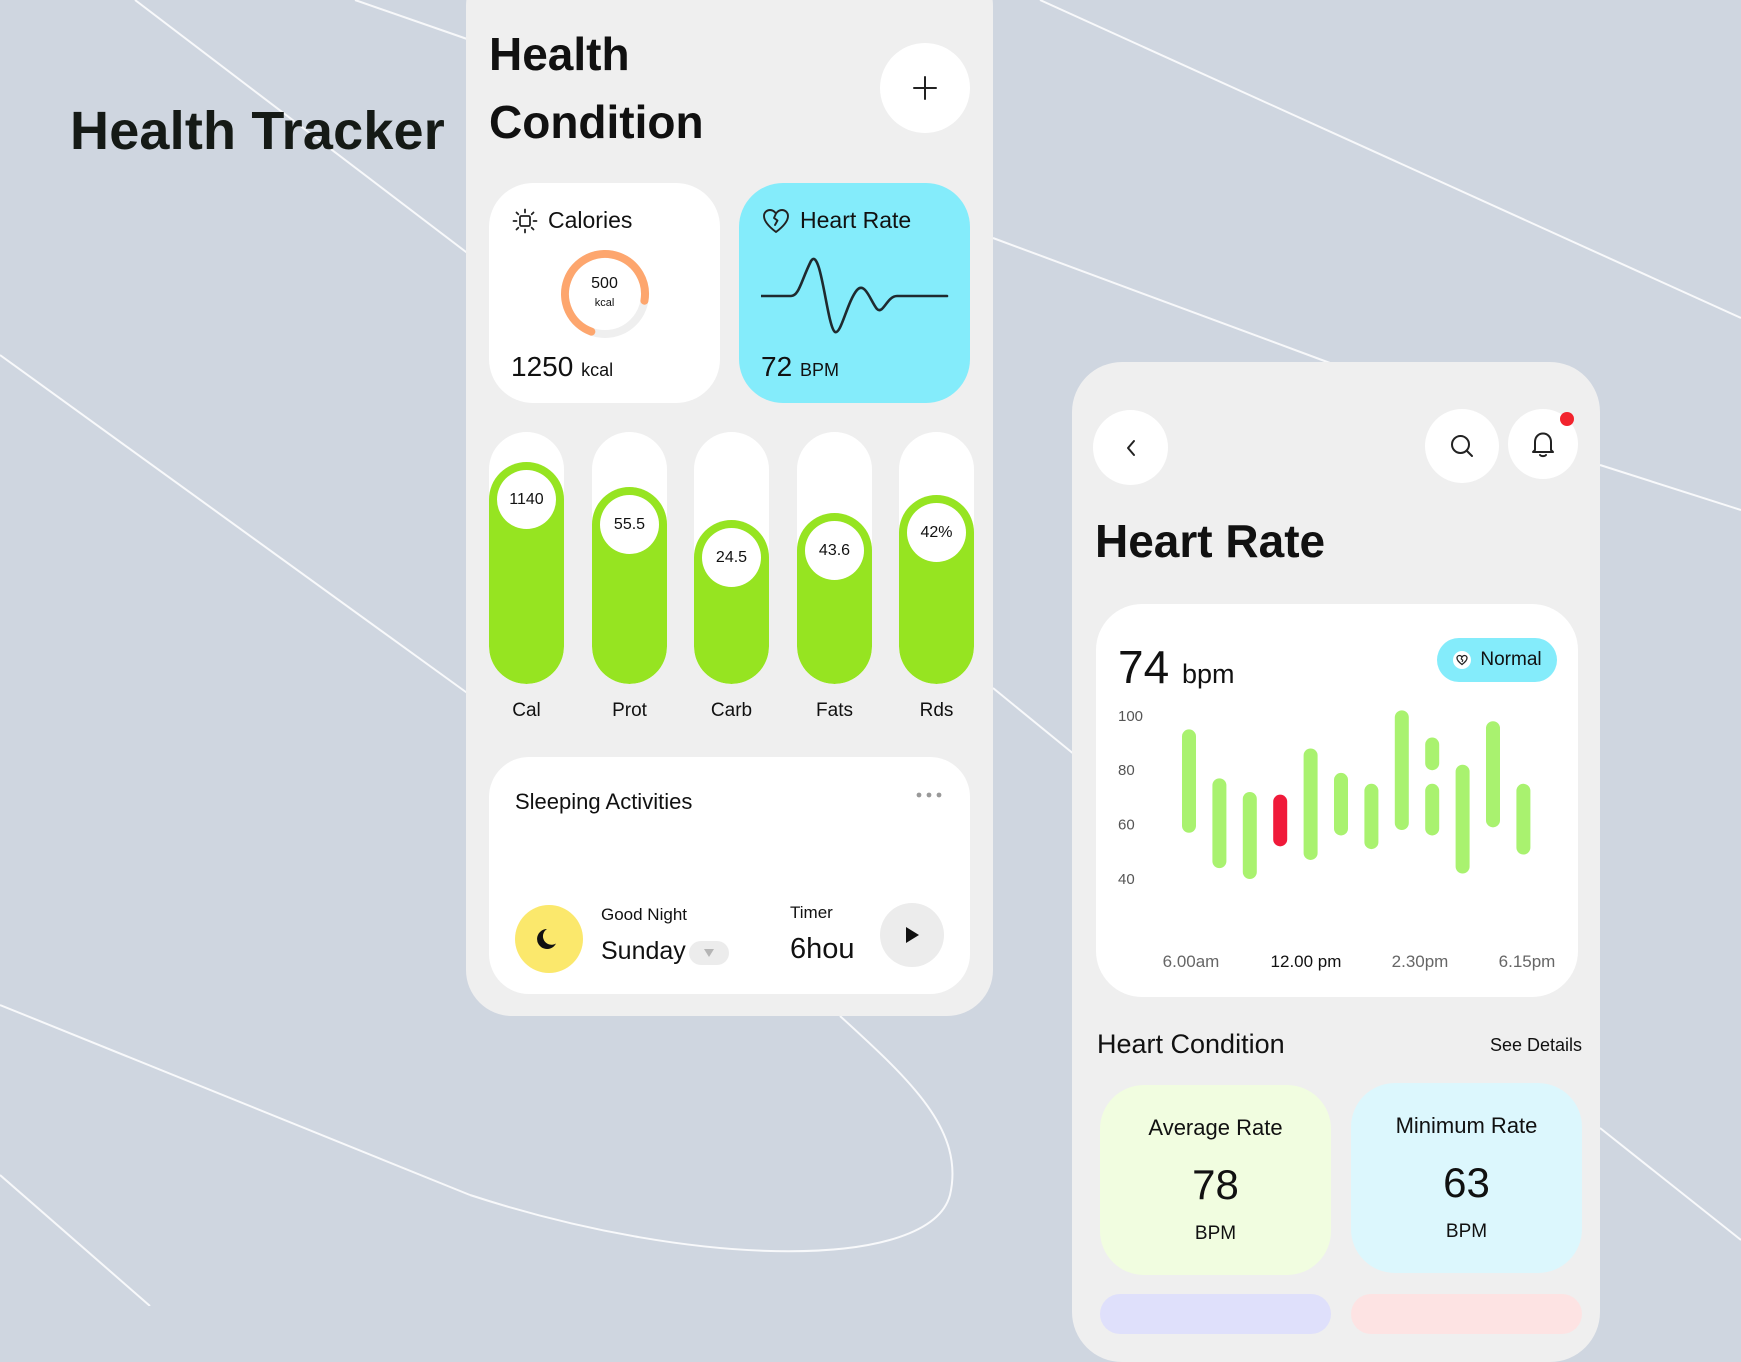  I want to click on nutrient-value: 43.6, so click(834, 550).